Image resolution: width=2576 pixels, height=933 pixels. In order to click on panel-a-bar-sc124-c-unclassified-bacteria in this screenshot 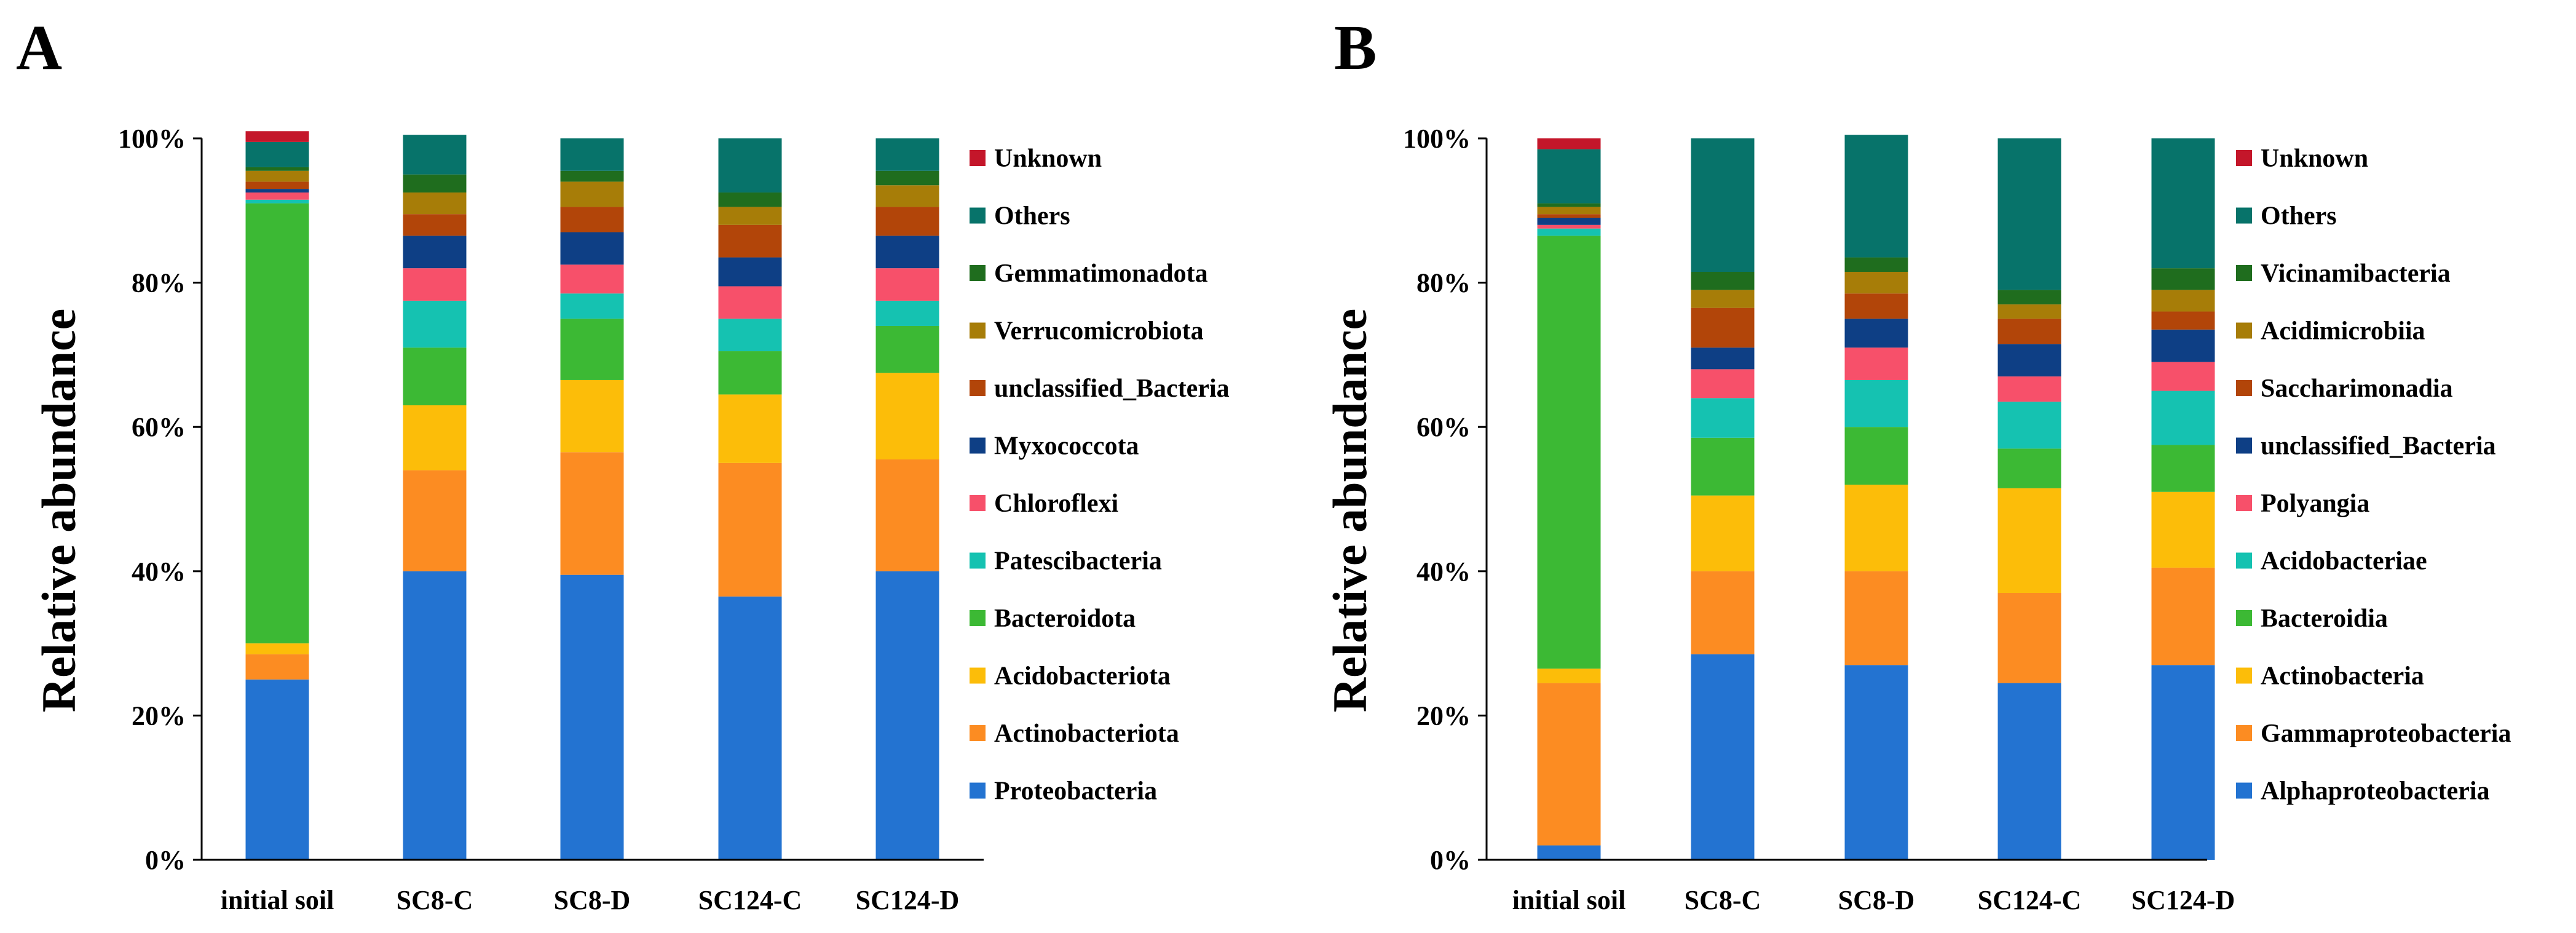, I will do `click(750, 241)`.